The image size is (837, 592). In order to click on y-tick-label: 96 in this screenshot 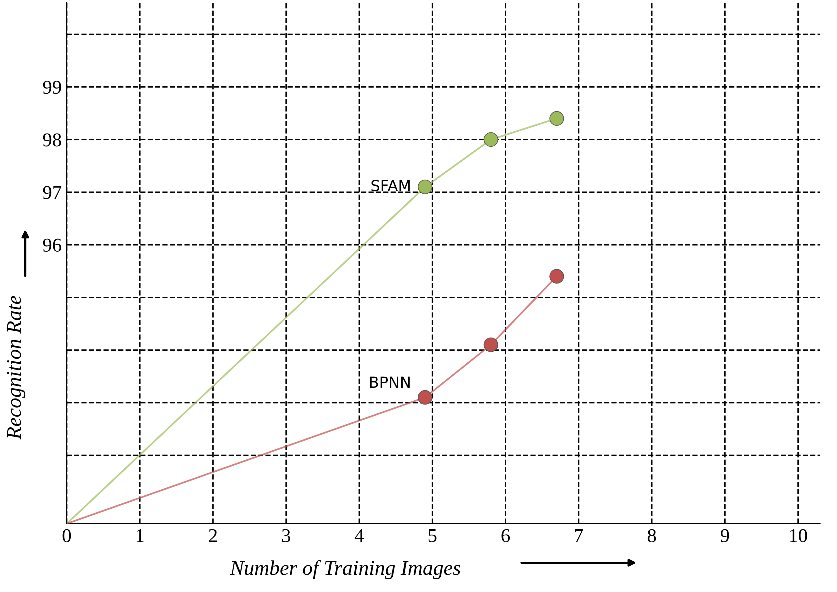, I will do `click(52, 245)`.